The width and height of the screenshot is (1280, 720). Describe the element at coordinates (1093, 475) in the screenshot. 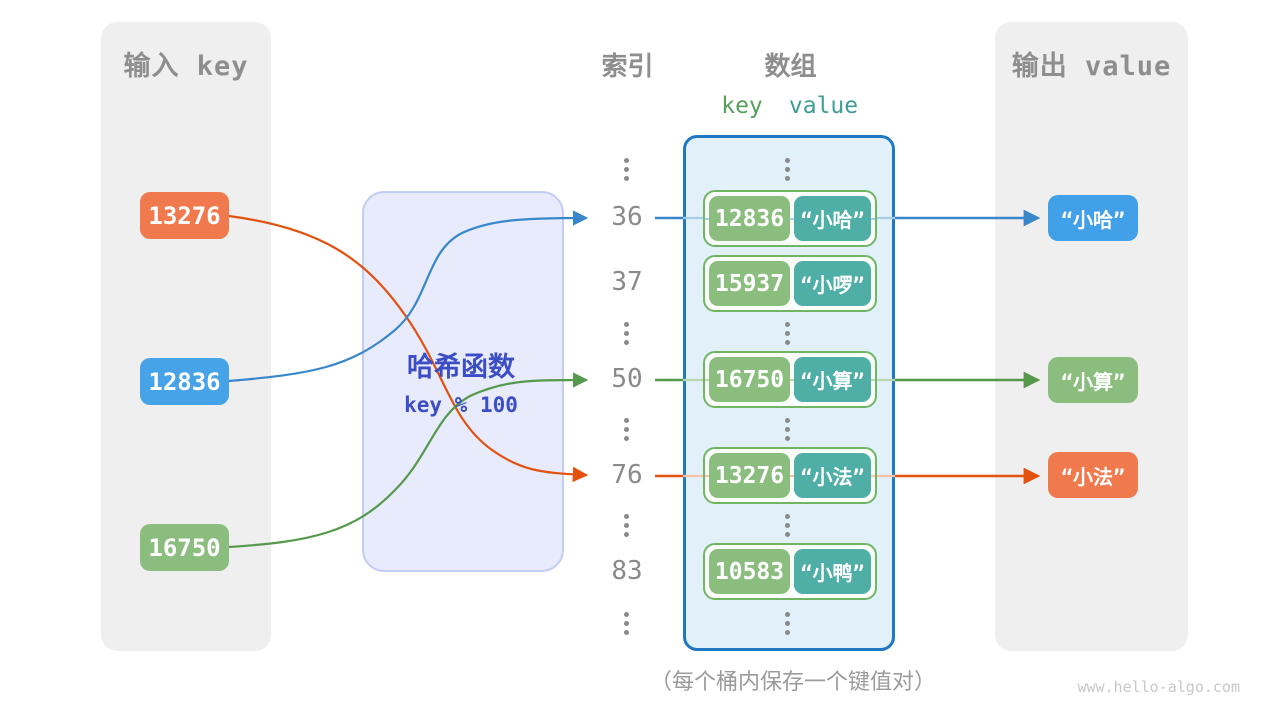

I see `output-value-xiaofa: “小法”` at that location.